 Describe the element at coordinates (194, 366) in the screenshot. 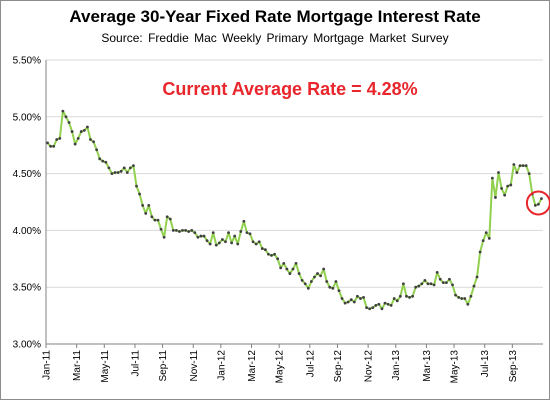

I see `x-tick-label: Nov-11` at that location.